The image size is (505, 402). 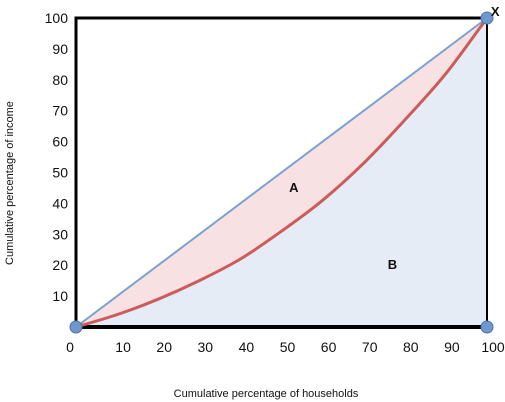 What do you see at coordinates (60, 296) in the screenshot?
I see `y-tick-label: 10` at bounding box center [60, 296].